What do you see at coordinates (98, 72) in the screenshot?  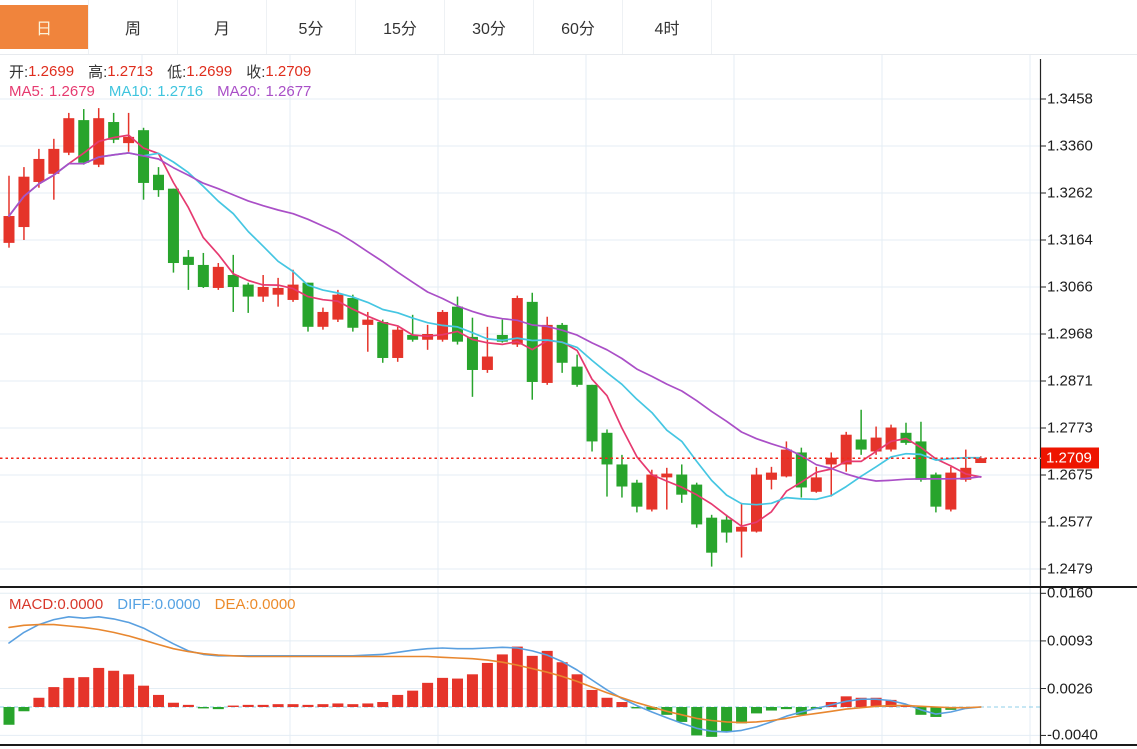 I see `high-label: 高:` at bounding box center [98, 72].